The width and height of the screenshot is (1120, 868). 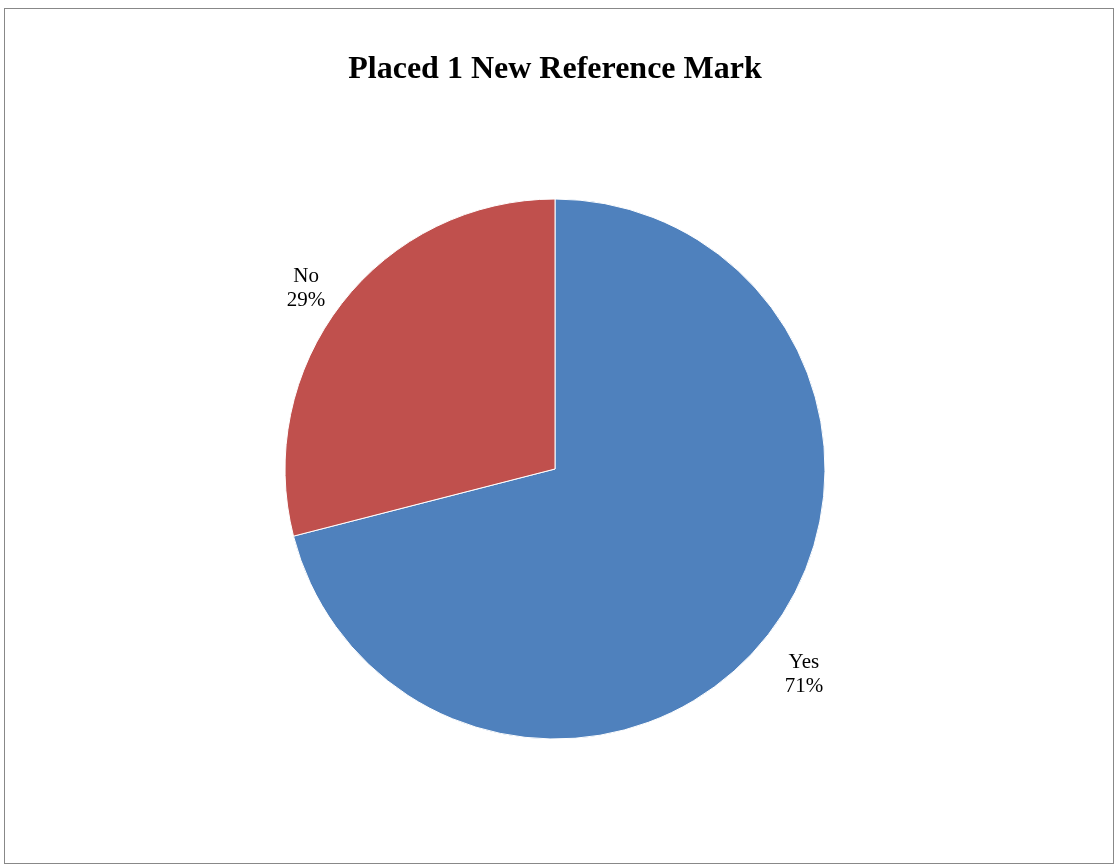 I want to click on data-label: 29%, so click(x=306, y=298).